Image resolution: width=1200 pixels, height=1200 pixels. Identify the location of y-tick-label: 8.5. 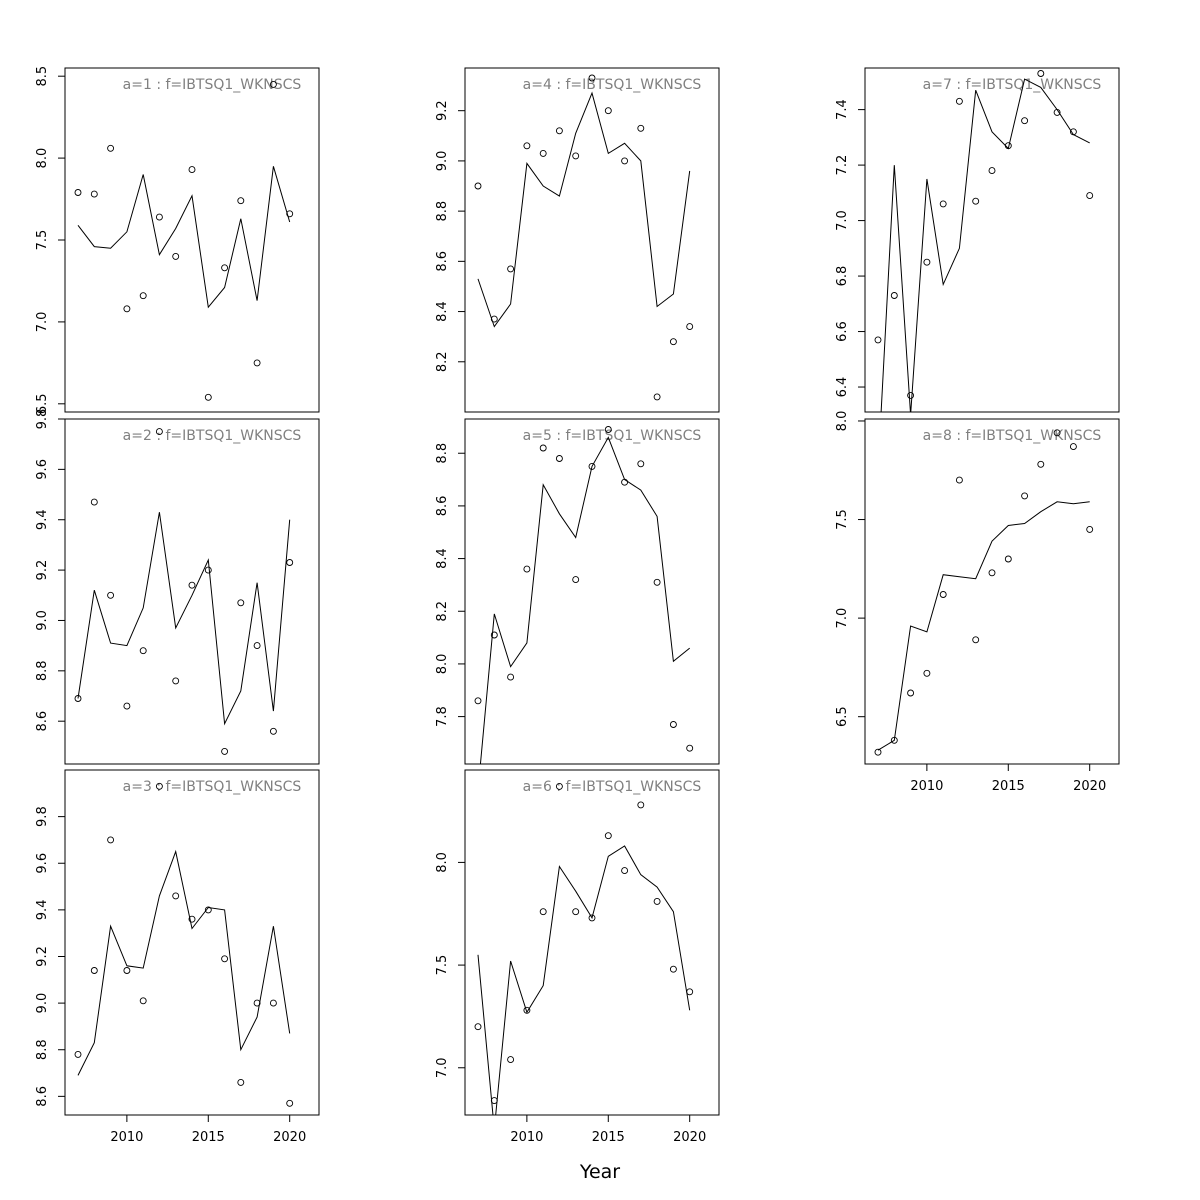
(42, 76).